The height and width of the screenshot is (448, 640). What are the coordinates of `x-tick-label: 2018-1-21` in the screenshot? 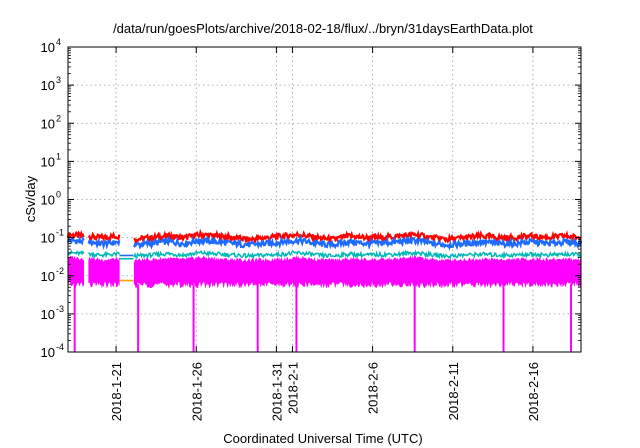 It's located at (116, 391).